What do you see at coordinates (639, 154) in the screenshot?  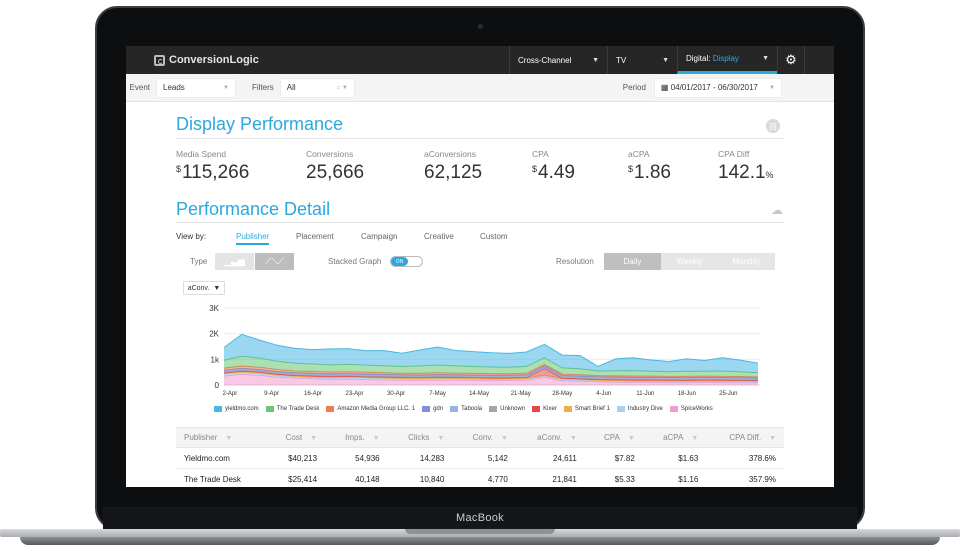 I see `metric-label-acpa: aCPA` at bounding box center [639, 154].